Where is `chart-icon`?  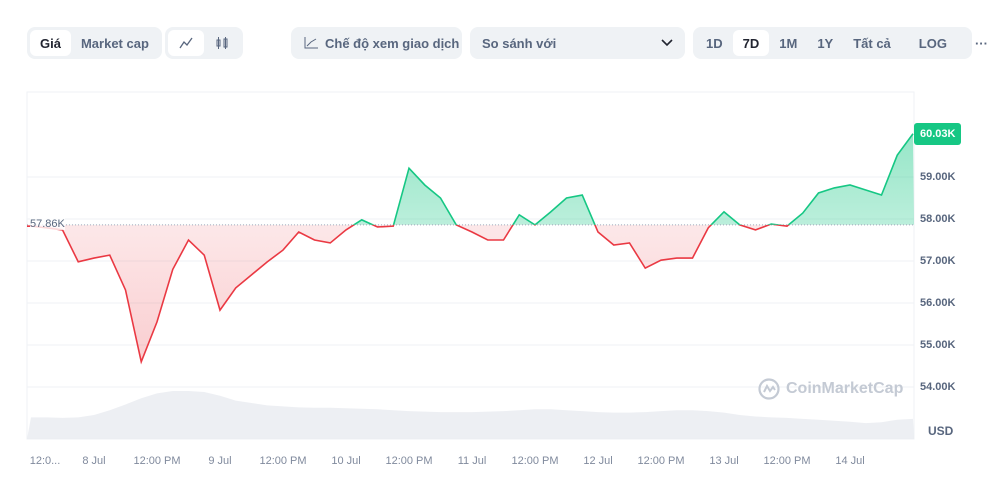
chart-icon is located at coordinates (311, 43).